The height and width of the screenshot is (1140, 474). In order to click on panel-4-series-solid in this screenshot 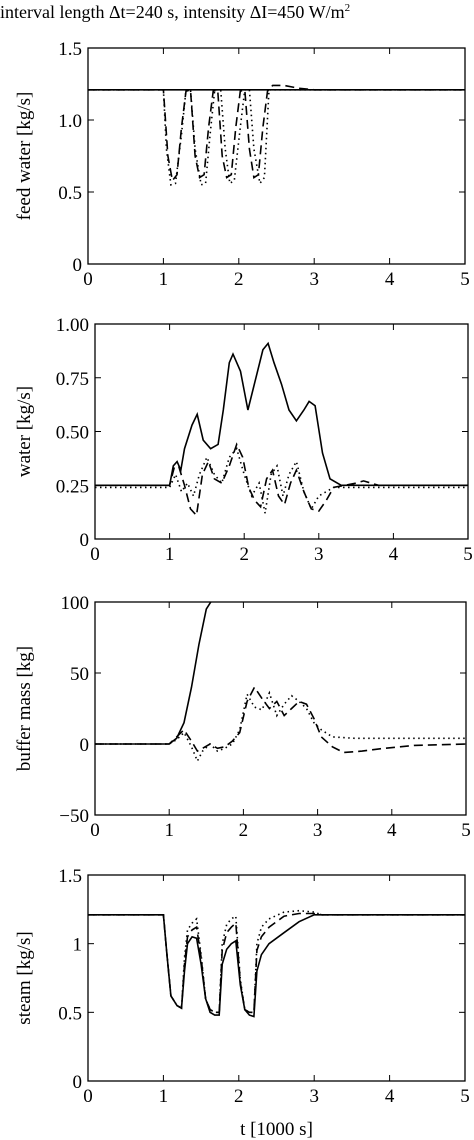, I will do `click(276, 966)`.